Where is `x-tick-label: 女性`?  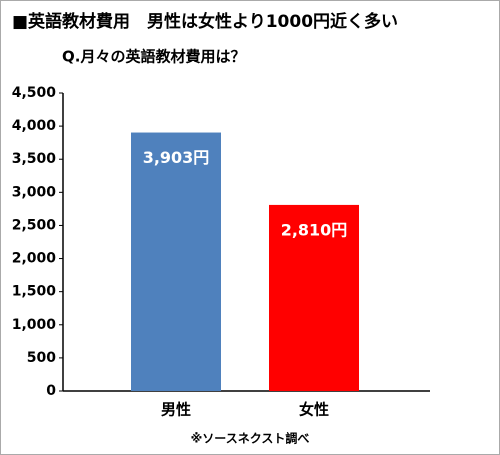
x-tick-label: 女性 is located at coordinates (314, 410).